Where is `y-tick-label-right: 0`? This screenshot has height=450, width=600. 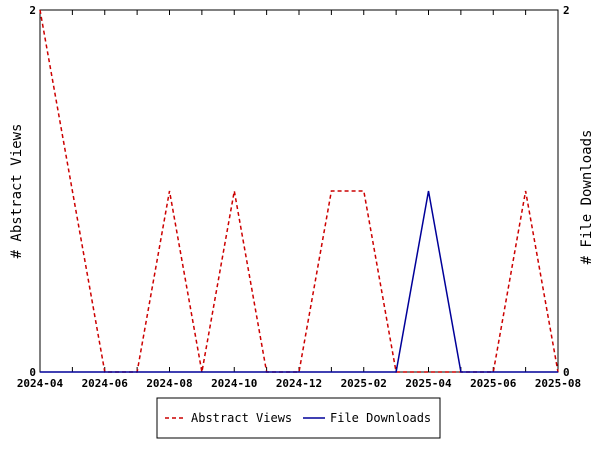
y-tick-label-right: 0 is located at coordinates (566, 372).